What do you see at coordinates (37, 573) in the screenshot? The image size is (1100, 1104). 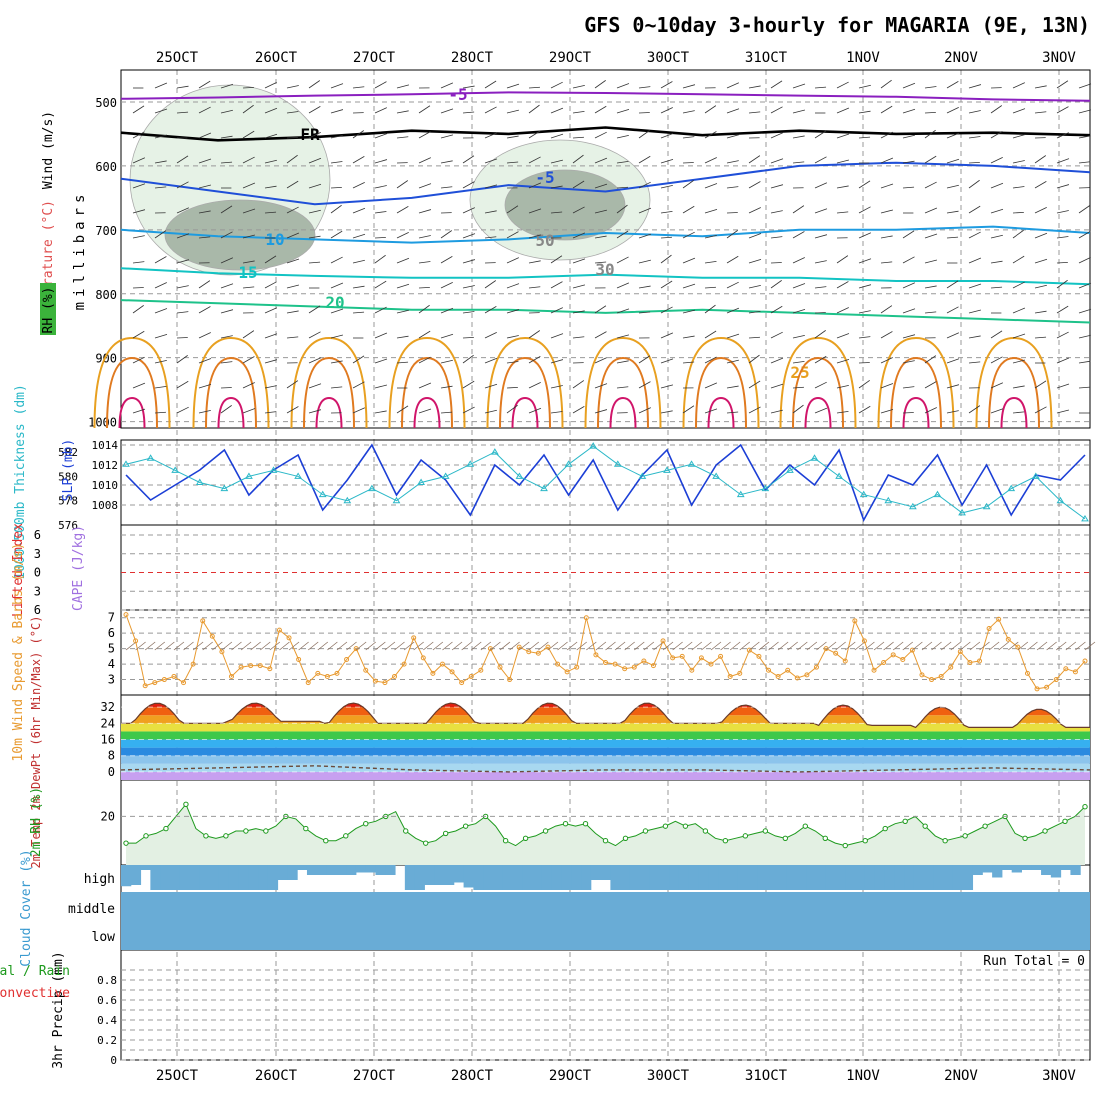 I see `li-tick: 0` at bounding box center [37, 573].